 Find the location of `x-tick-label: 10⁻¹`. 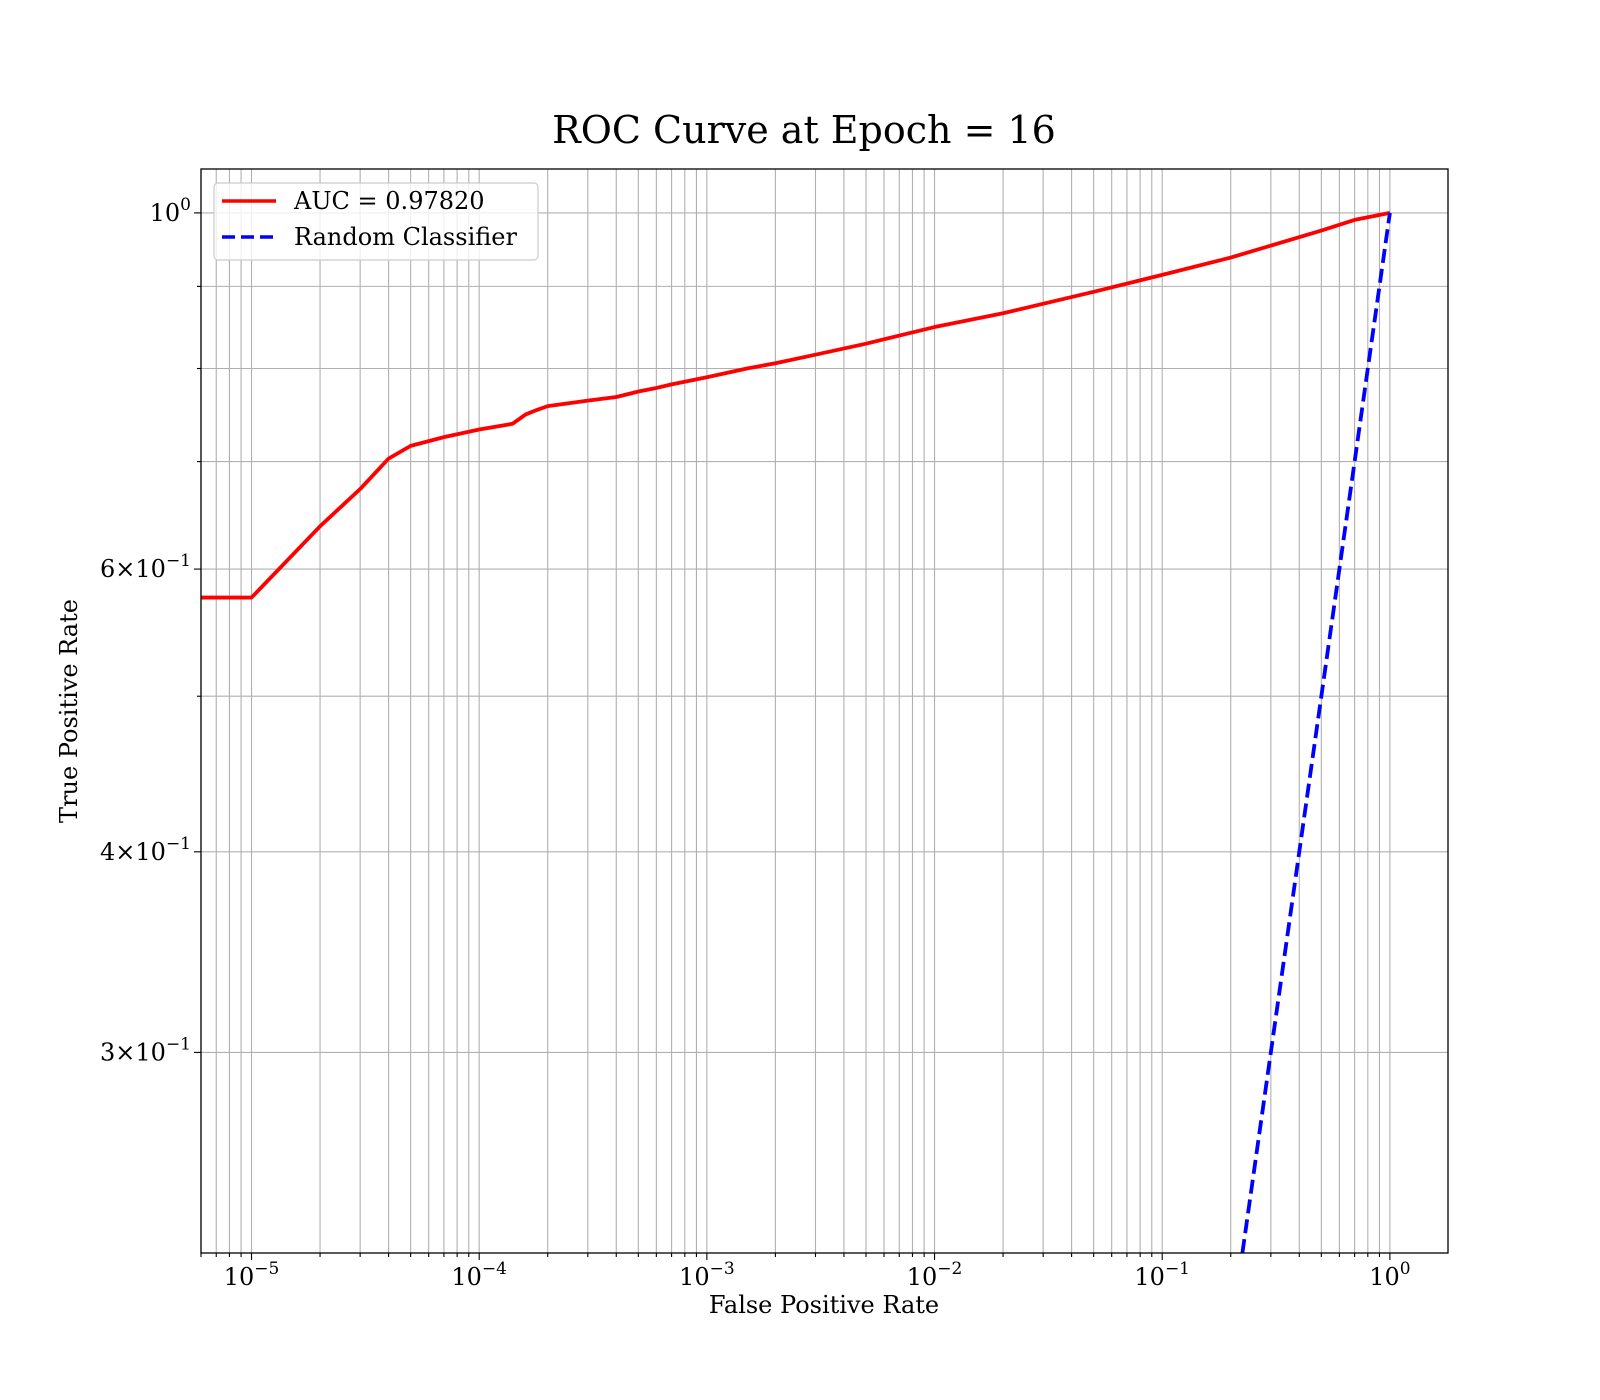

x-tick-label: 10⁻¹ is located at coordinates (1162, 1275).